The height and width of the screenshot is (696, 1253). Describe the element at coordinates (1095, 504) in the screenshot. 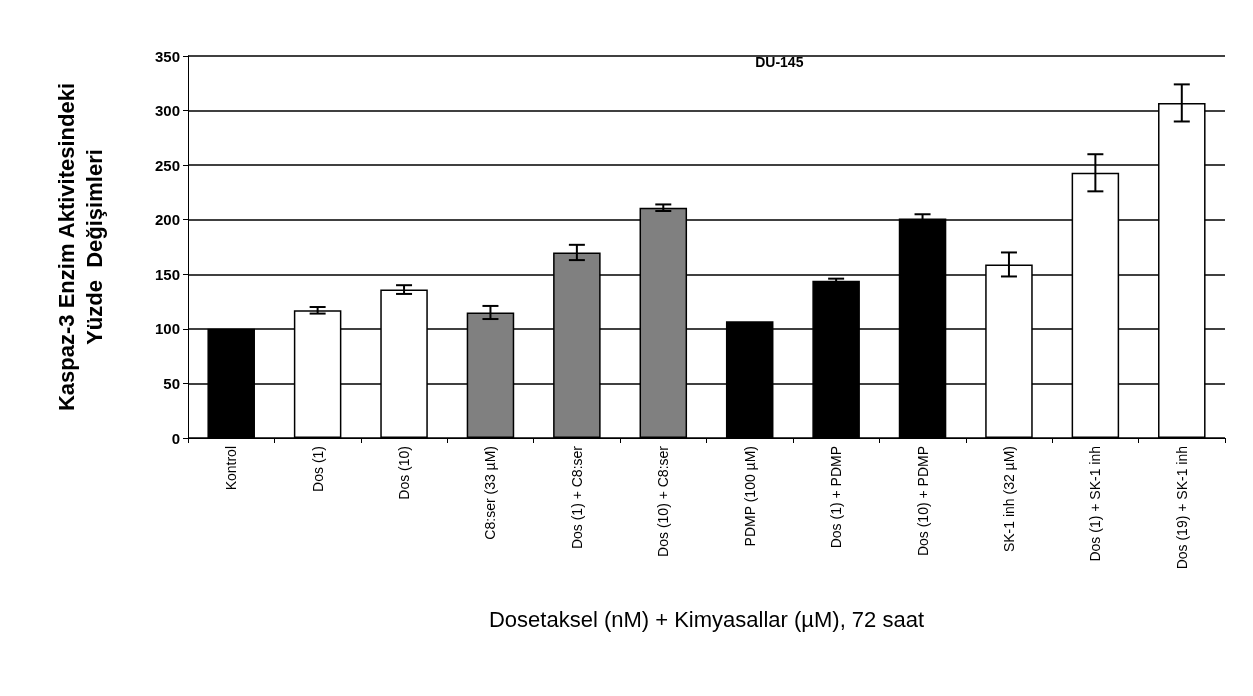

I see `x-tick-label: Dos (1) + SK-1 inh` at that location.